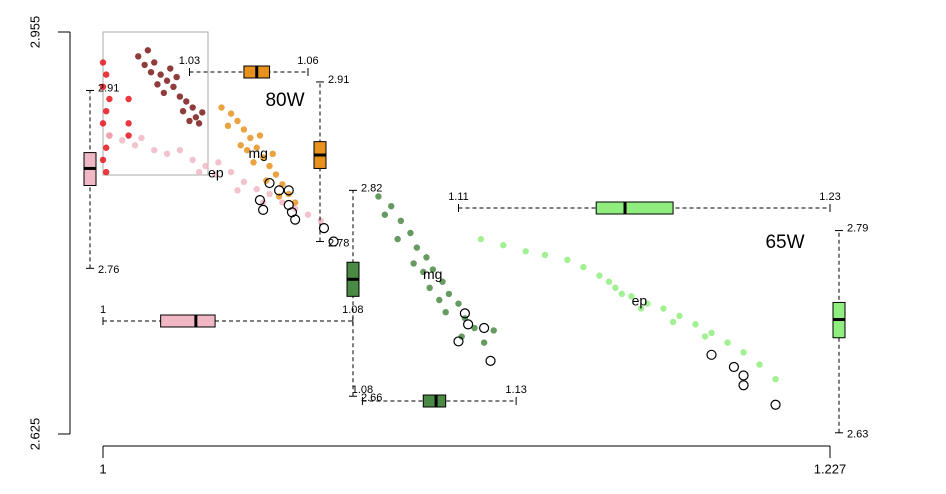  What do you see at coordinates (102, 468) in the screenshot?
I see `x-tick-label: 1` at bounding box center [102, 468].